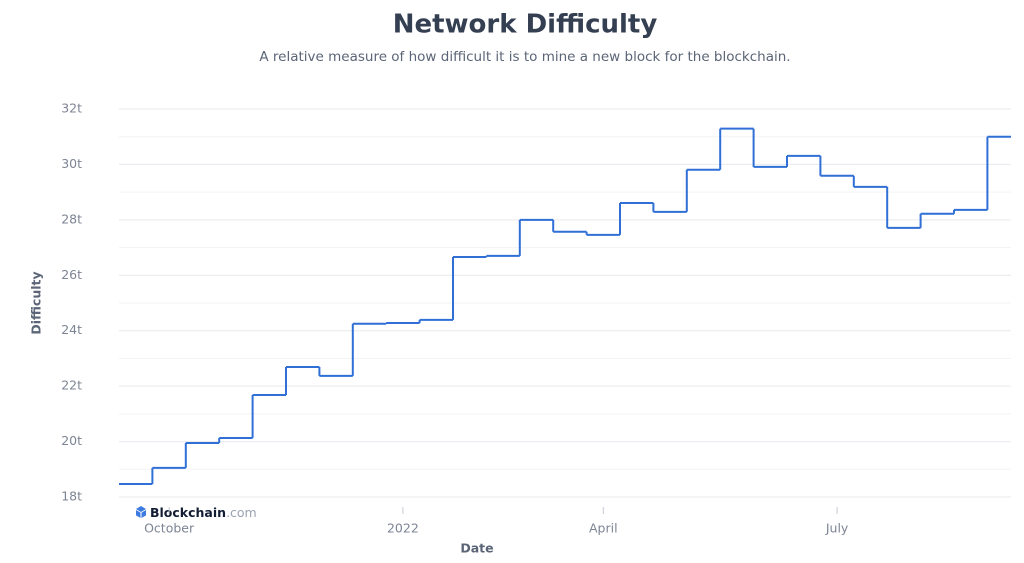 The width and height of the screenshot is (1024, 563). I want to click on x-tick-label: July, so click(837, 528).